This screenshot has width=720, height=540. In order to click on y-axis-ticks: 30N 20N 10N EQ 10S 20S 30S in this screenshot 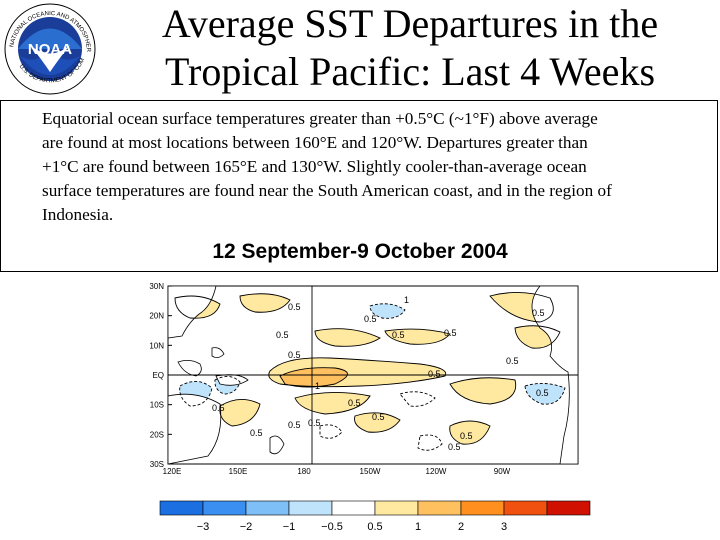, I will do `click(160, 375)`.